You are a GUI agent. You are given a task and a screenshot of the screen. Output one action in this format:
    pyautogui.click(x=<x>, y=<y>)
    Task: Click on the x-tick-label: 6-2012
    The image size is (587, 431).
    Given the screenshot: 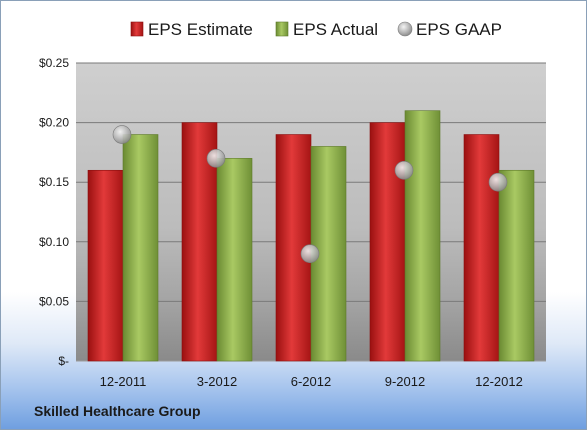 What is the action you would take?
    pyautogui.click(x=311, y=381)
    